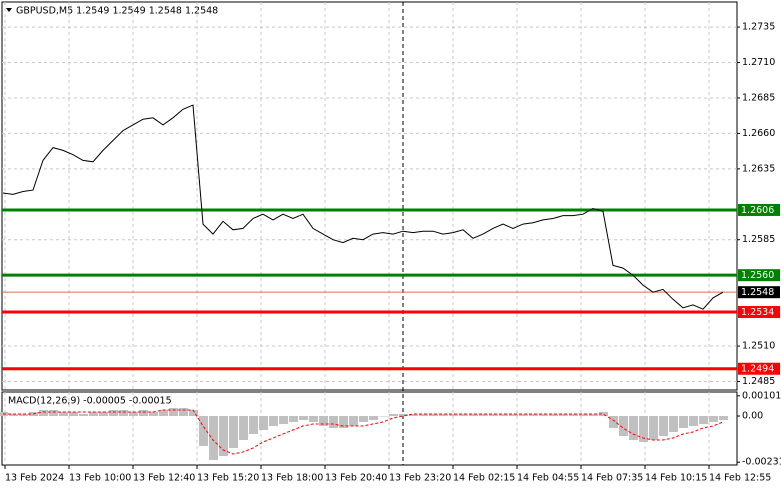 The image size is (781, 489). I want to click on x-tick-label: 13 Feb 23:20, so click(420, 478).